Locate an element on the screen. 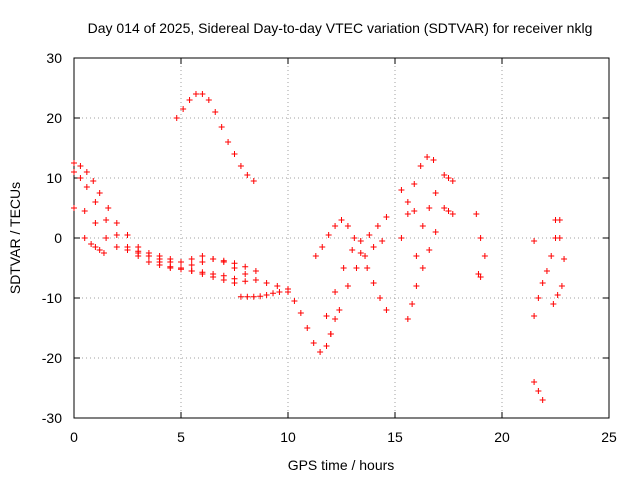 The image size is (640, 480). y-tick-label: 10 is located at coordinates (54, 178).